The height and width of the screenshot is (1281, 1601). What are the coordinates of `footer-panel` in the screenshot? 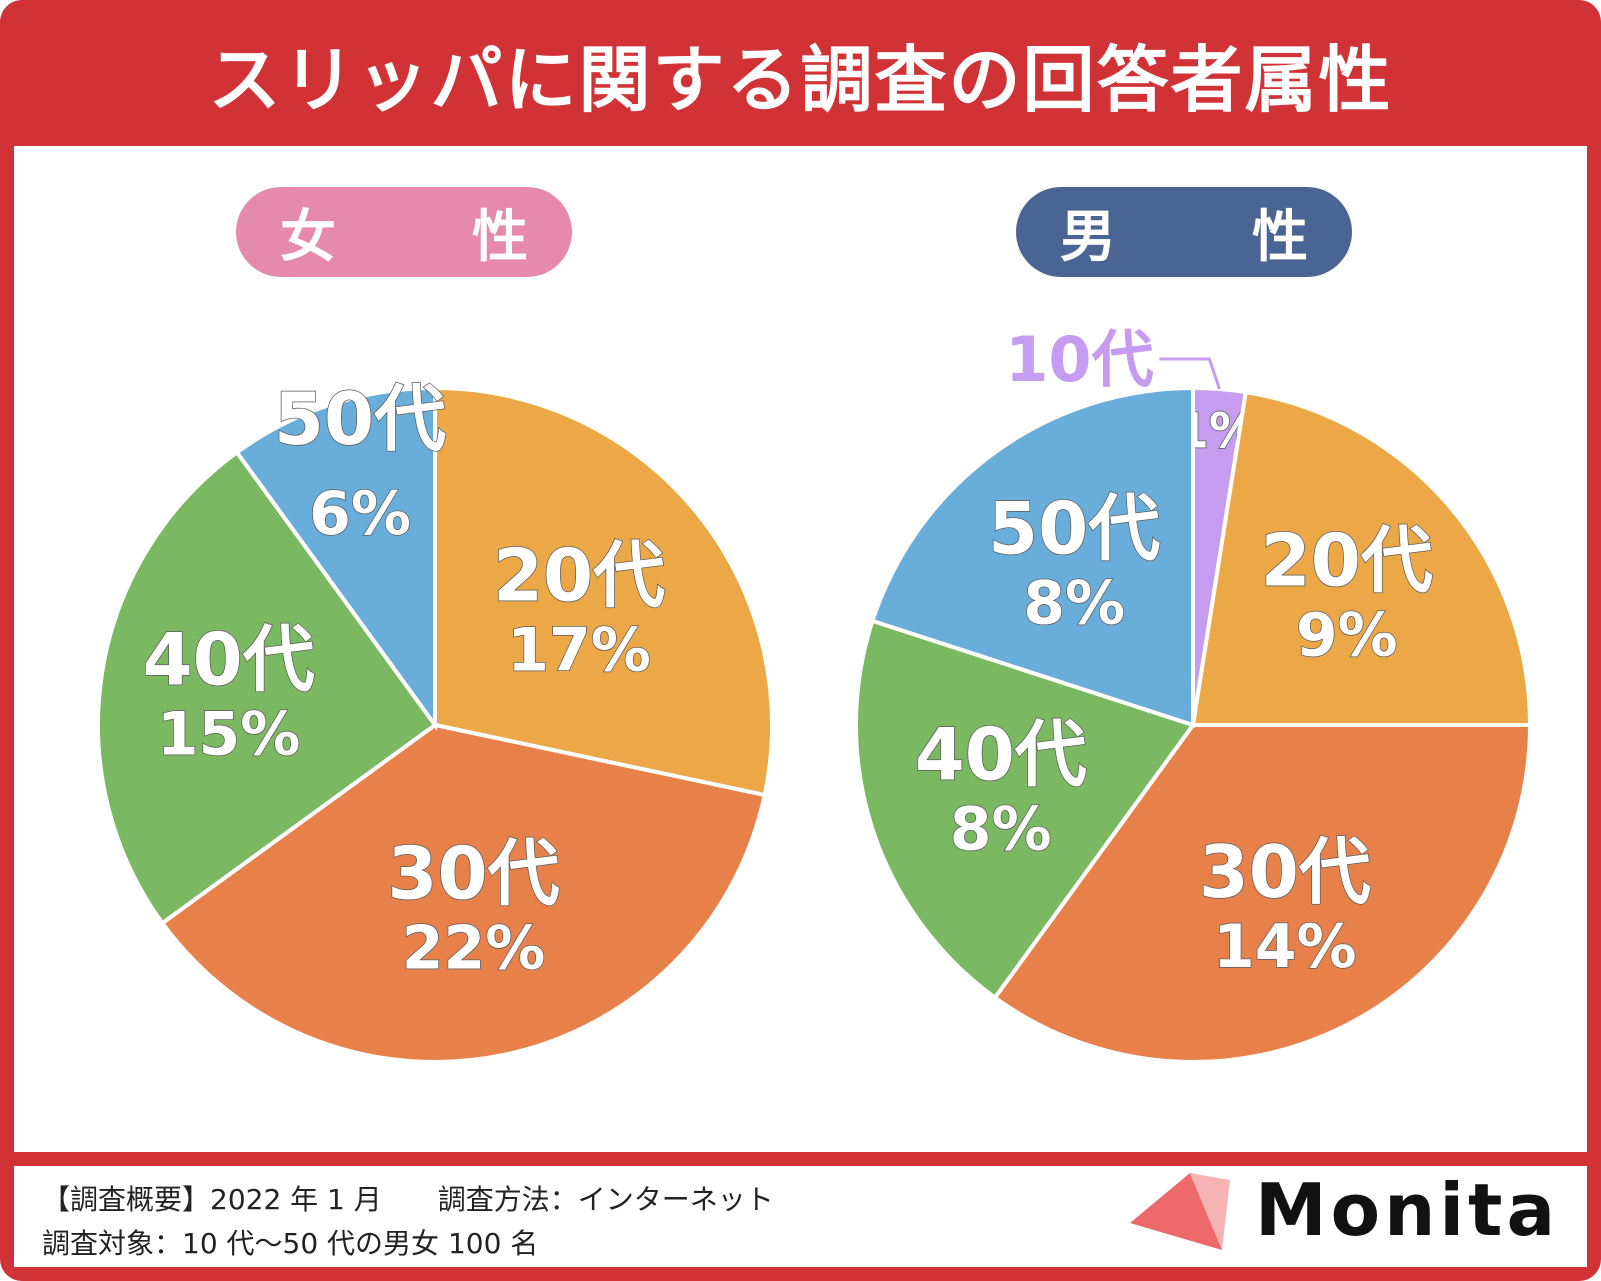 It's located at (800, 1216).